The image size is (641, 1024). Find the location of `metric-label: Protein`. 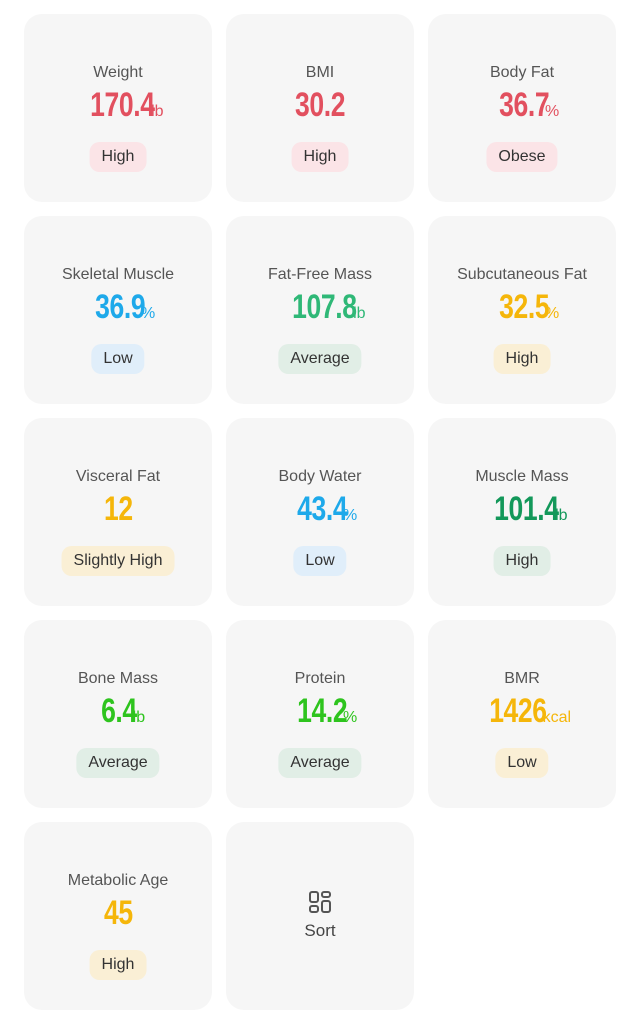

metric-label: Protein is located at coordinates (320, 678).